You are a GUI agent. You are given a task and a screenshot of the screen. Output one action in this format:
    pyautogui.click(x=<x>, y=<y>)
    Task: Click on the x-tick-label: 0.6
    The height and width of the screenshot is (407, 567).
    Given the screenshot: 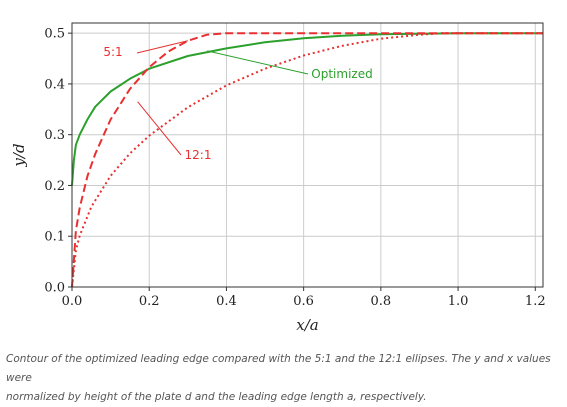 What is the action you would take?
    pyautogui.click(x=303, y=301)
    